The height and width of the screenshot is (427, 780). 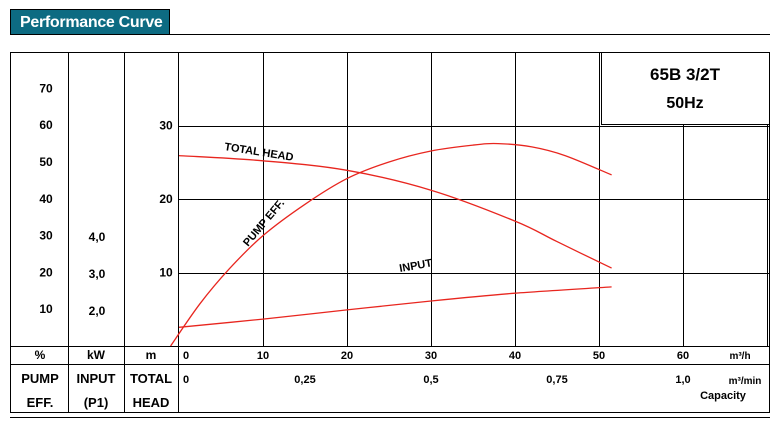 I want to click on curve-labels: TOTAL HEAD PUMP EFF. INPUT, so click(x=329, y=208).